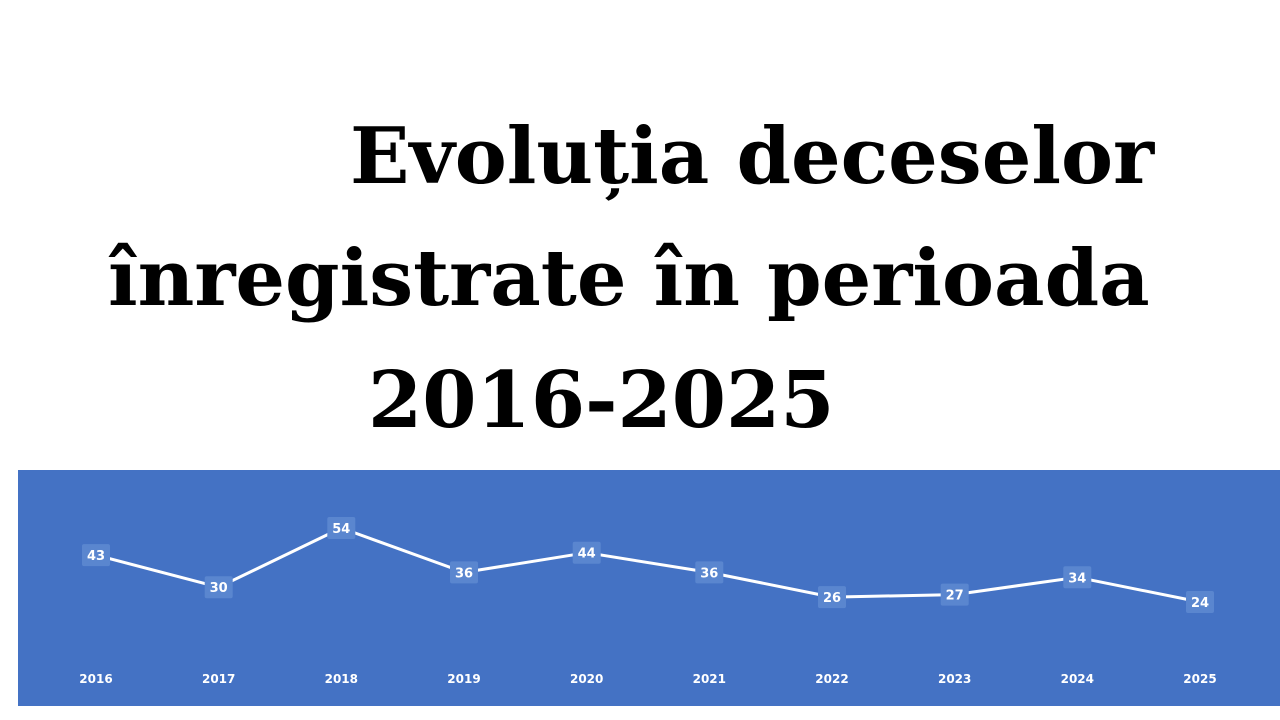  I want to click on series-line, so click(648, 565).